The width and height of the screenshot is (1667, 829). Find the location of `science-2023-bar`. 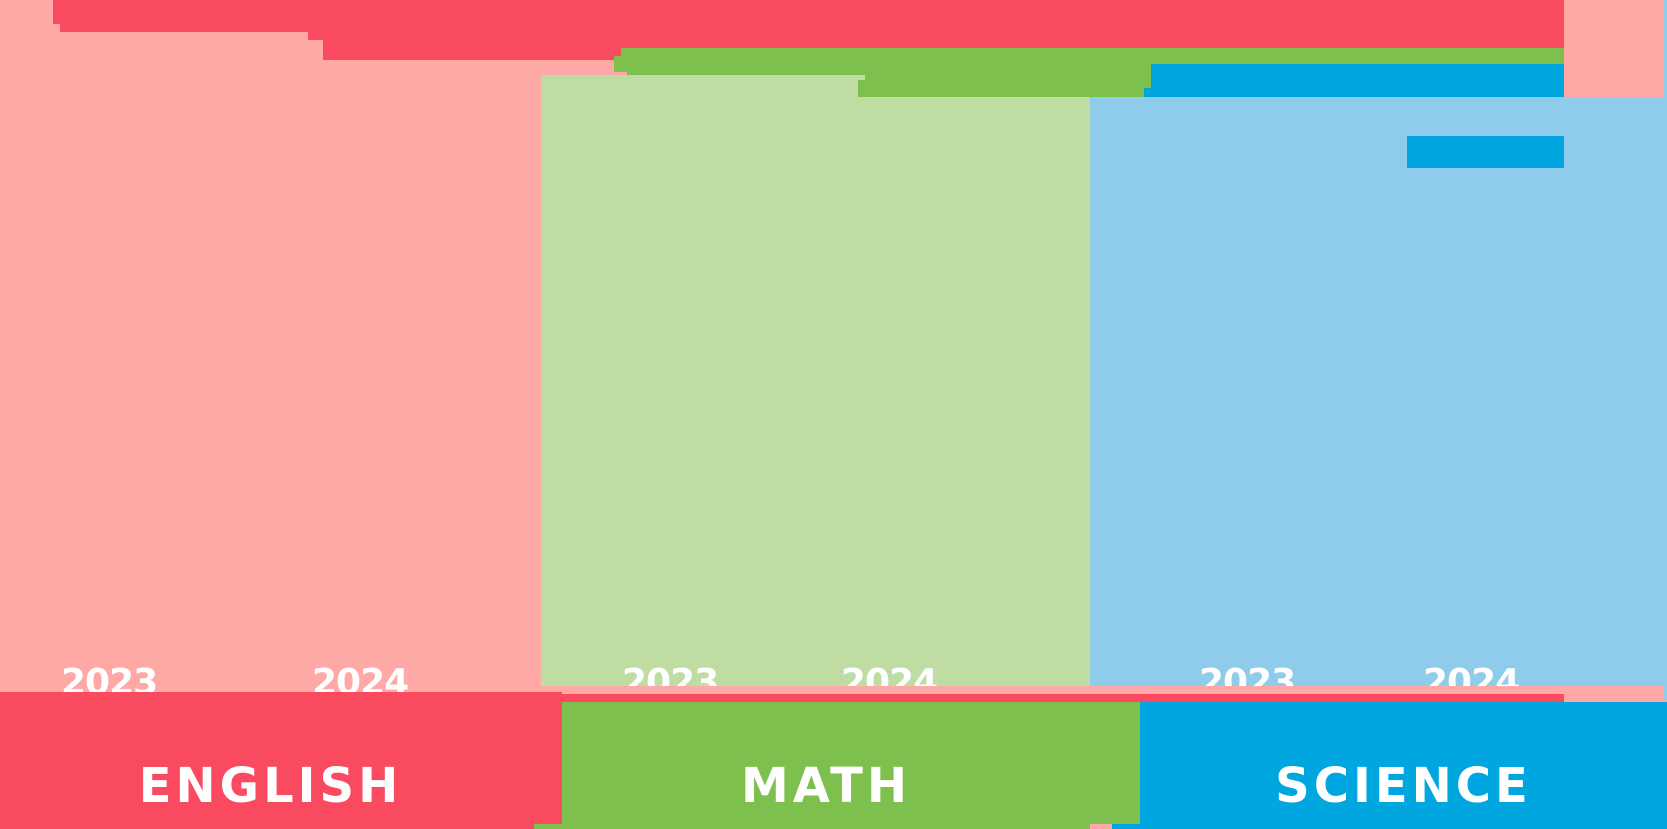

science-2023-bar is located at coordinates (1357, 76).